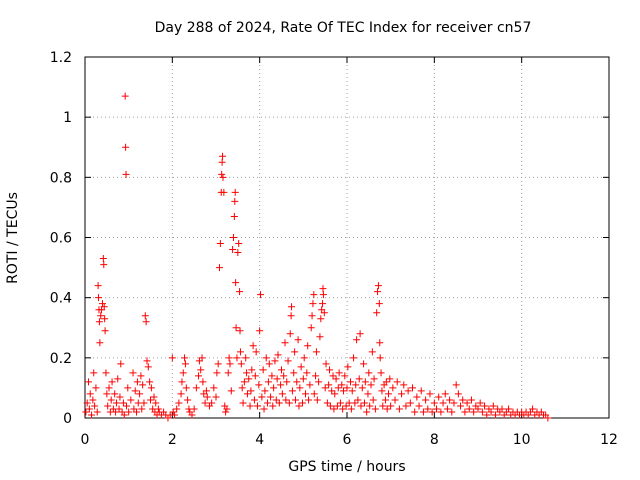 Image resolution: width=640 pixels, height=480 pixels. I want to click on x-tick-label: 2, so click(172, 440).